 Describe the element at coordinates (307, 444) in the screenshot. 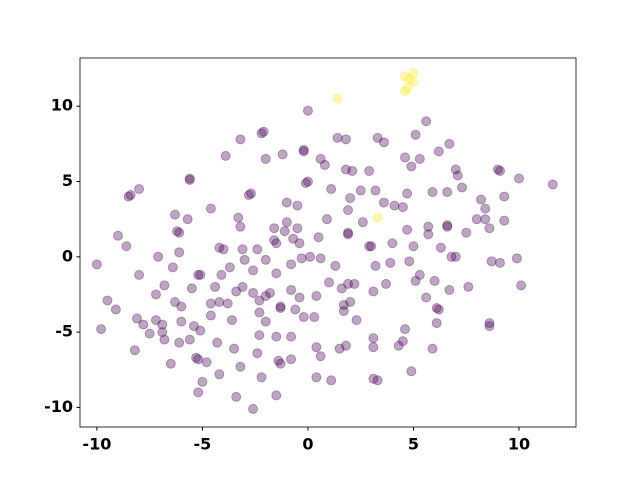

I see `x-tick-label: 0` at that location.